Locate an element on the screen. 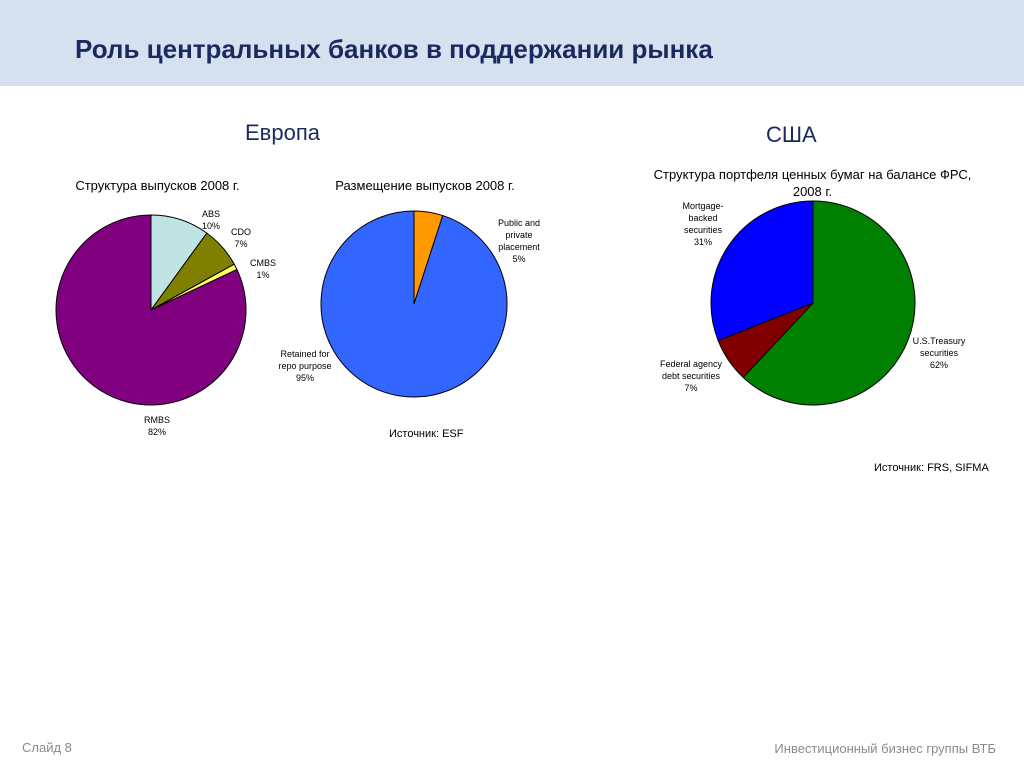 The height and width of the screenshot is (768, 1024). chart2-slice-retained-for-repo-purpose is located at coordinates (414, 304).